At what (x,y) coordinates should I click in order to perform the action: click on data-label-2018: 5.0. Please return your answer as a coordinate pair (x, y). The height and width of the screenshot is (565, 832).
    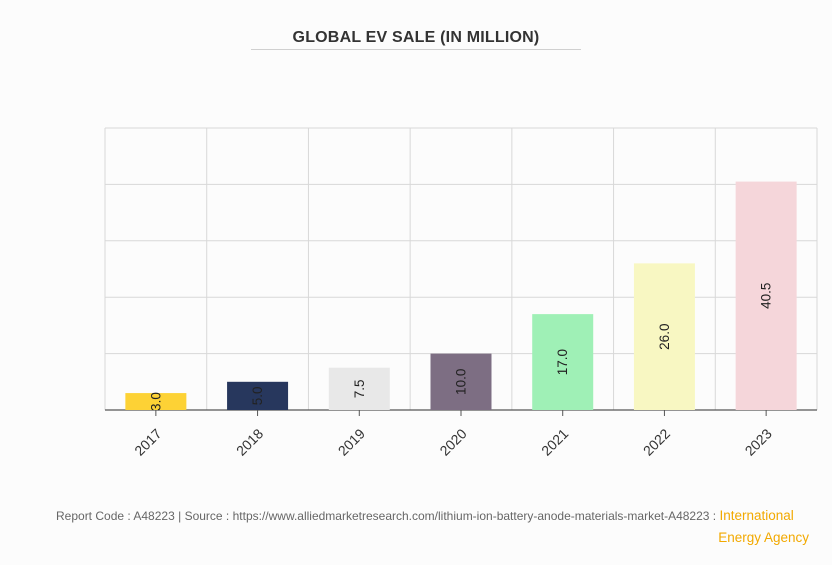
    Looking at the image, I should click on (257, 396).